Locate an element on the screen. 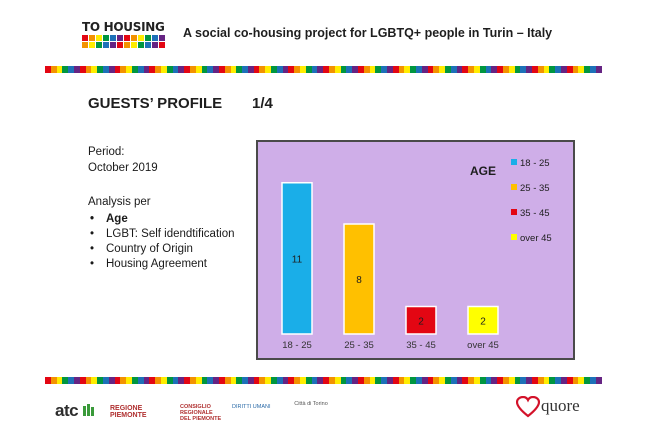 The width and height of the screenshot is (651, 437). analysis-item-age: Age is located at coordinates (168, 219).